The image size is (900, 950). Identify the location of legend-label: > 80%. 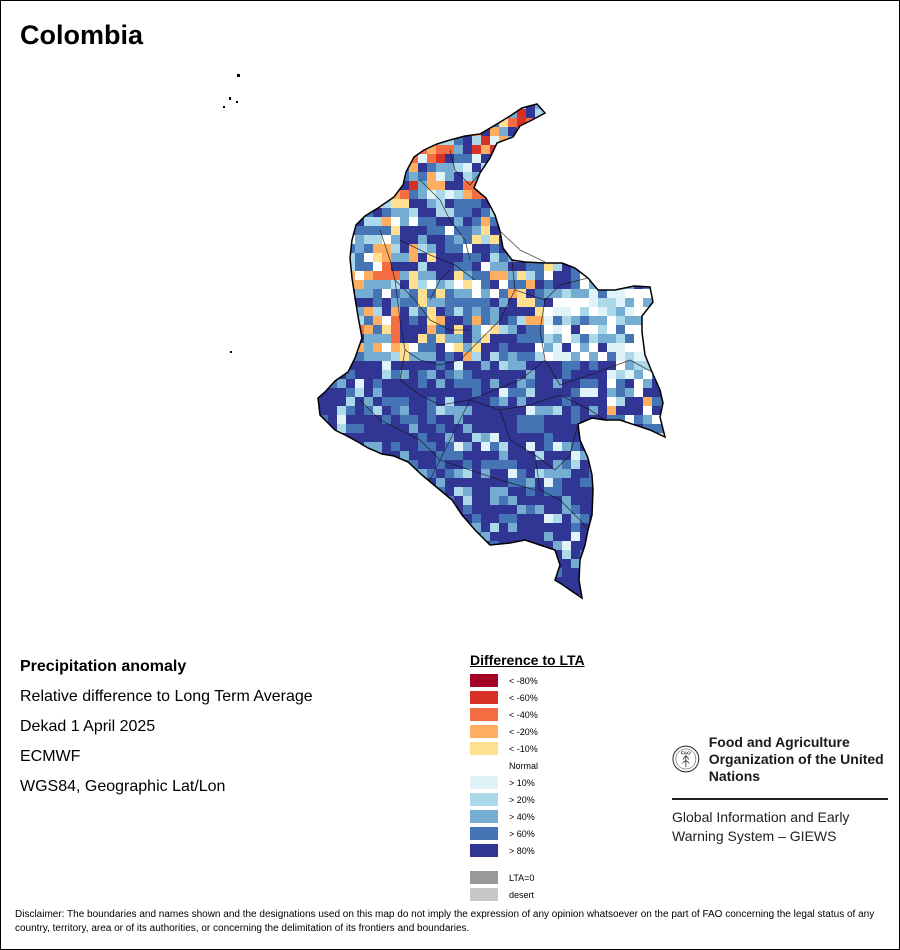
(522, 850).